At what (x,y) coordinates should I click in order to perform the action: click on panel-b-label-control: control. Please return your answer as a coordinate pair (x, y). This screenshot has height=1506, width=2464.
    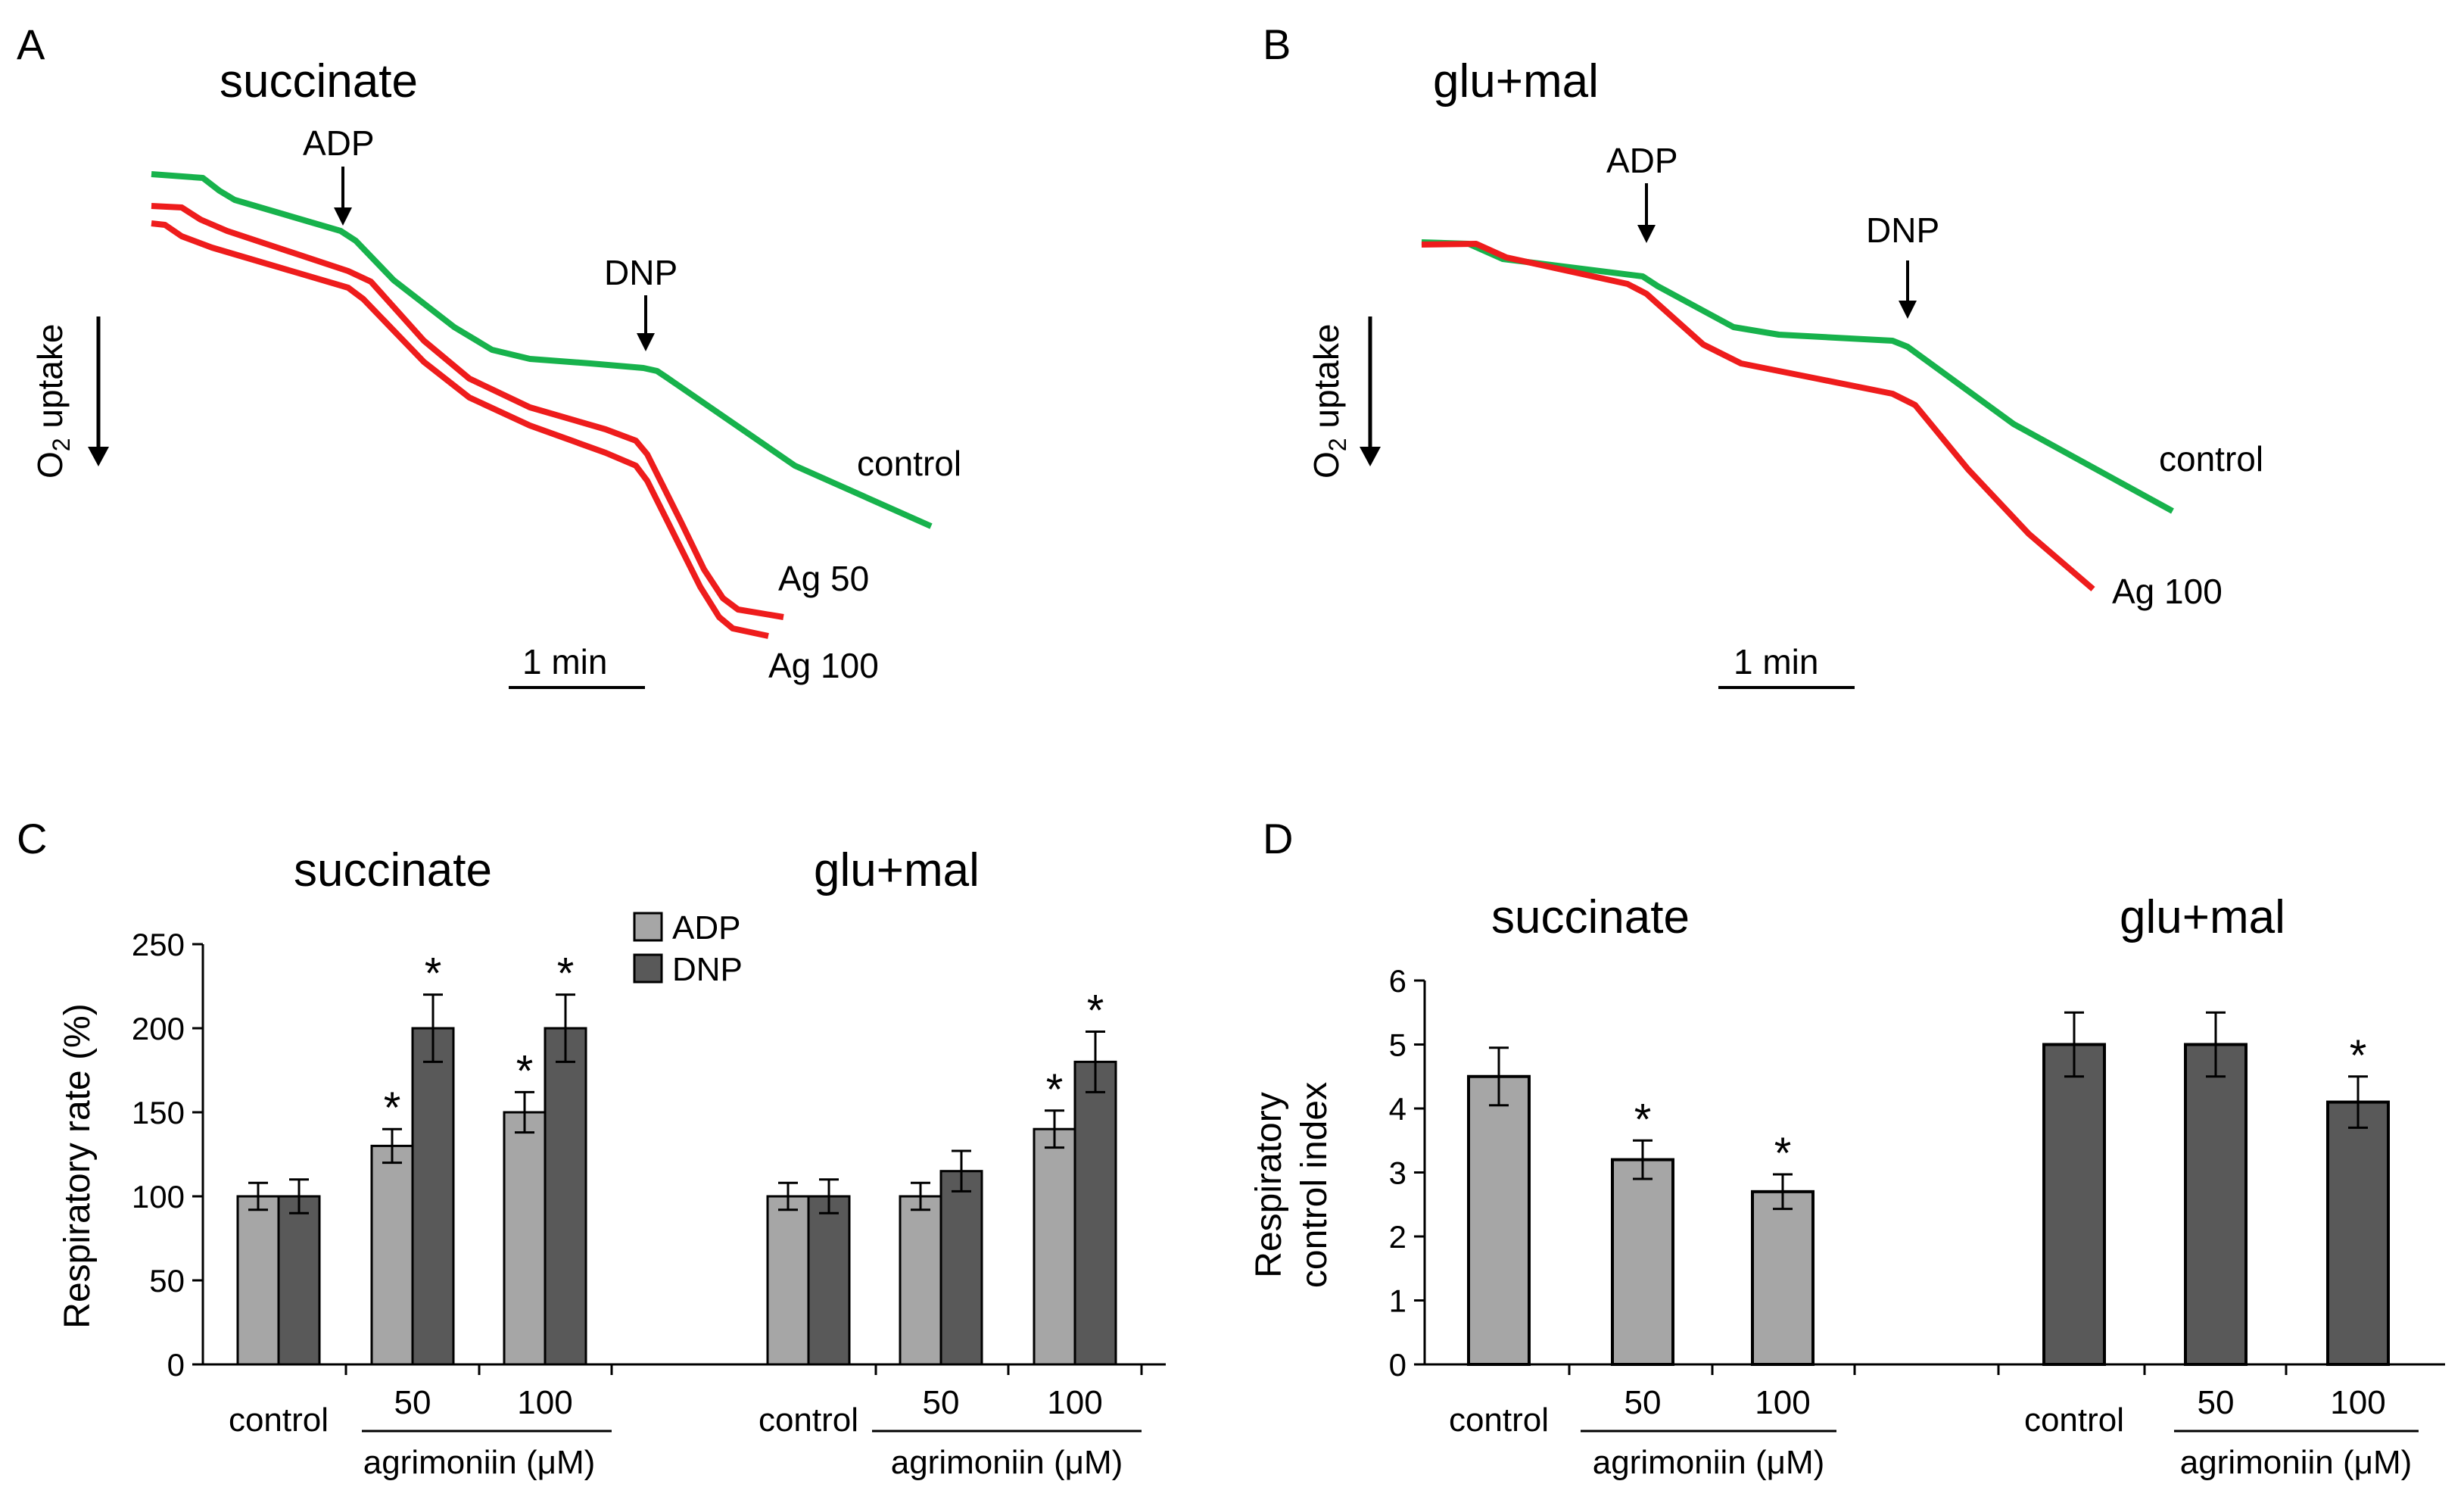
    Looking at the image, I should click on (2211, 459).